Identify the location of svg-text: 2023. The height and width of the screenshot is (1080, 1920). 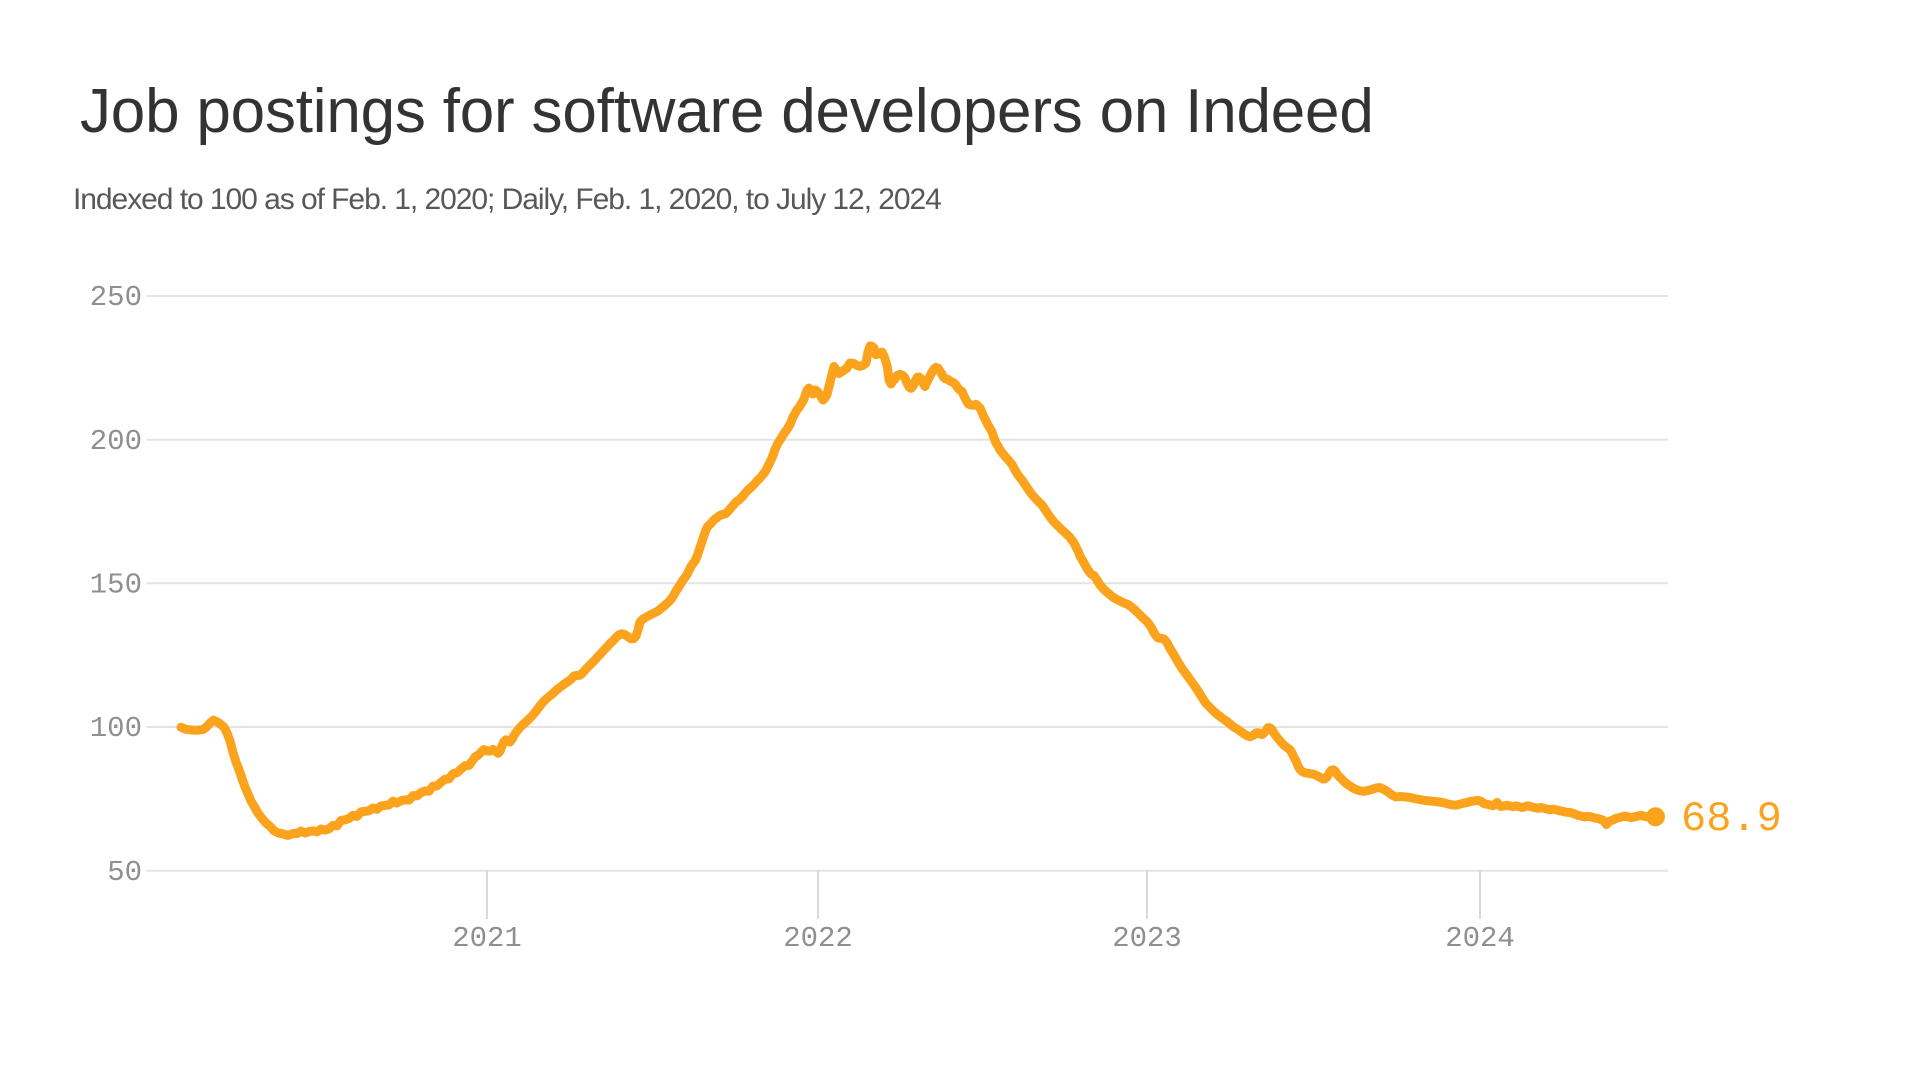
(1147, 938).